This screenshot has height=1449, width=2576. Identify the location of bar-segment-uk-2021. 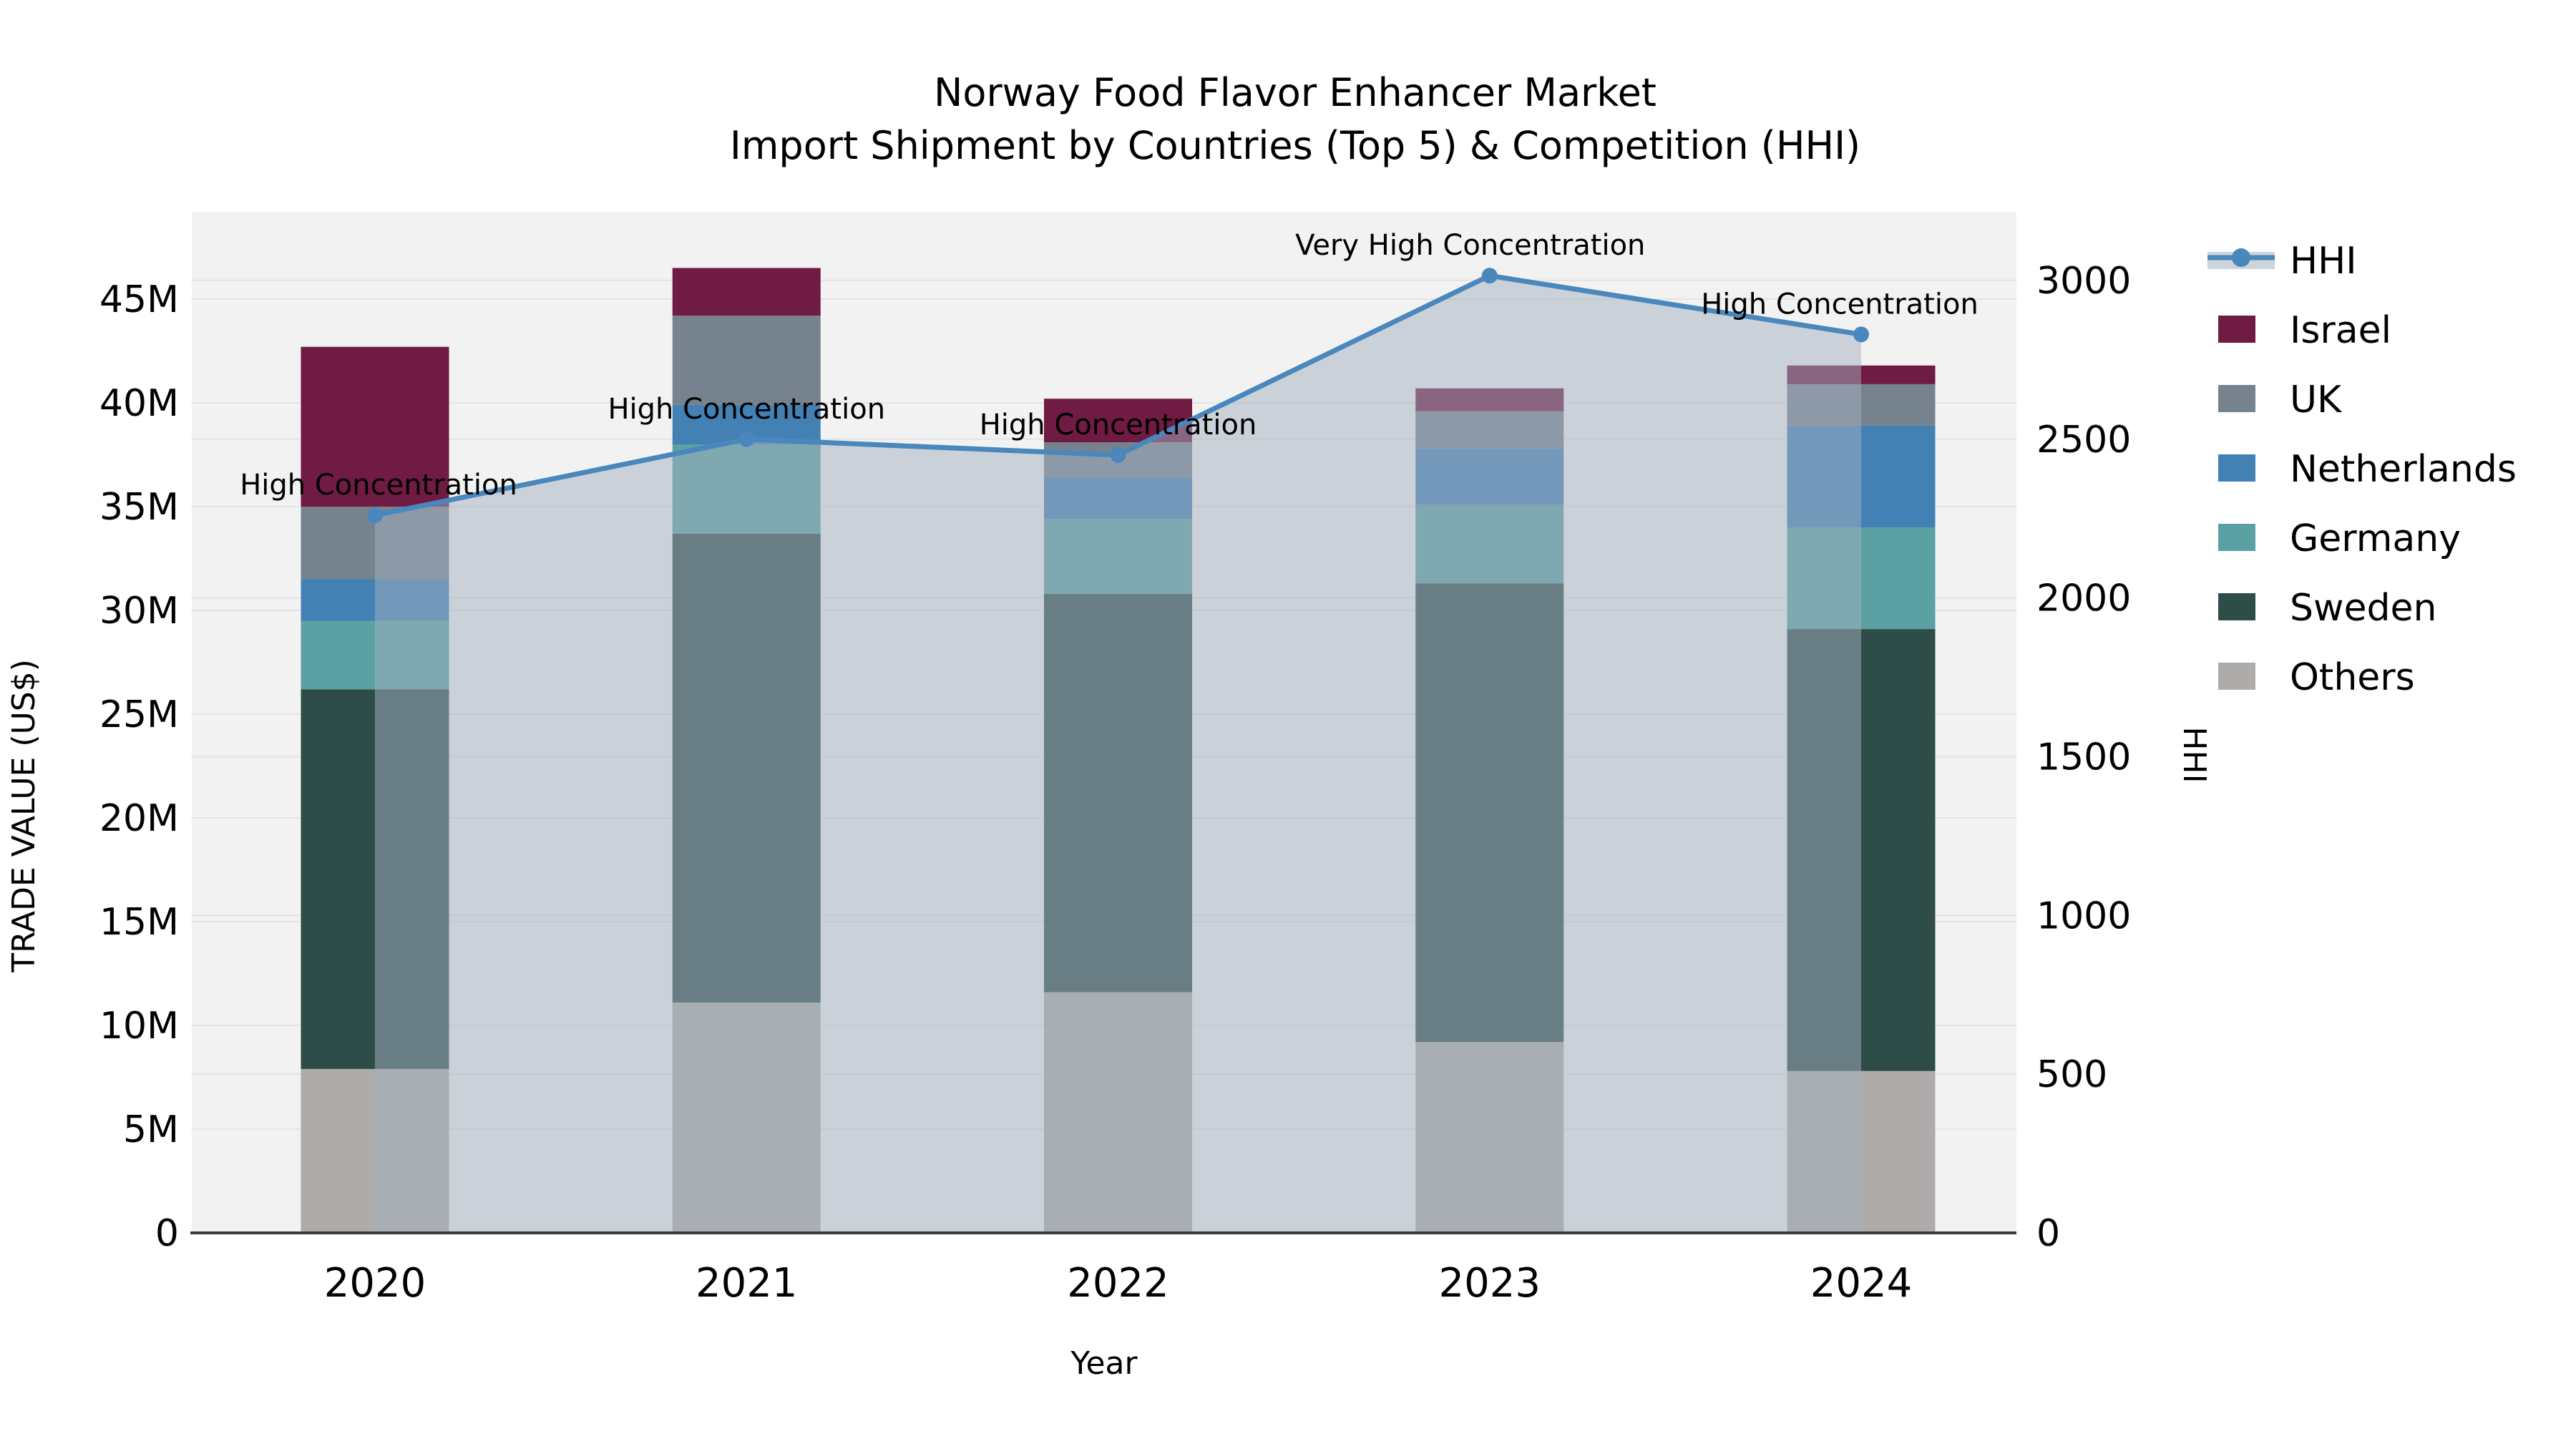
(746, 360).